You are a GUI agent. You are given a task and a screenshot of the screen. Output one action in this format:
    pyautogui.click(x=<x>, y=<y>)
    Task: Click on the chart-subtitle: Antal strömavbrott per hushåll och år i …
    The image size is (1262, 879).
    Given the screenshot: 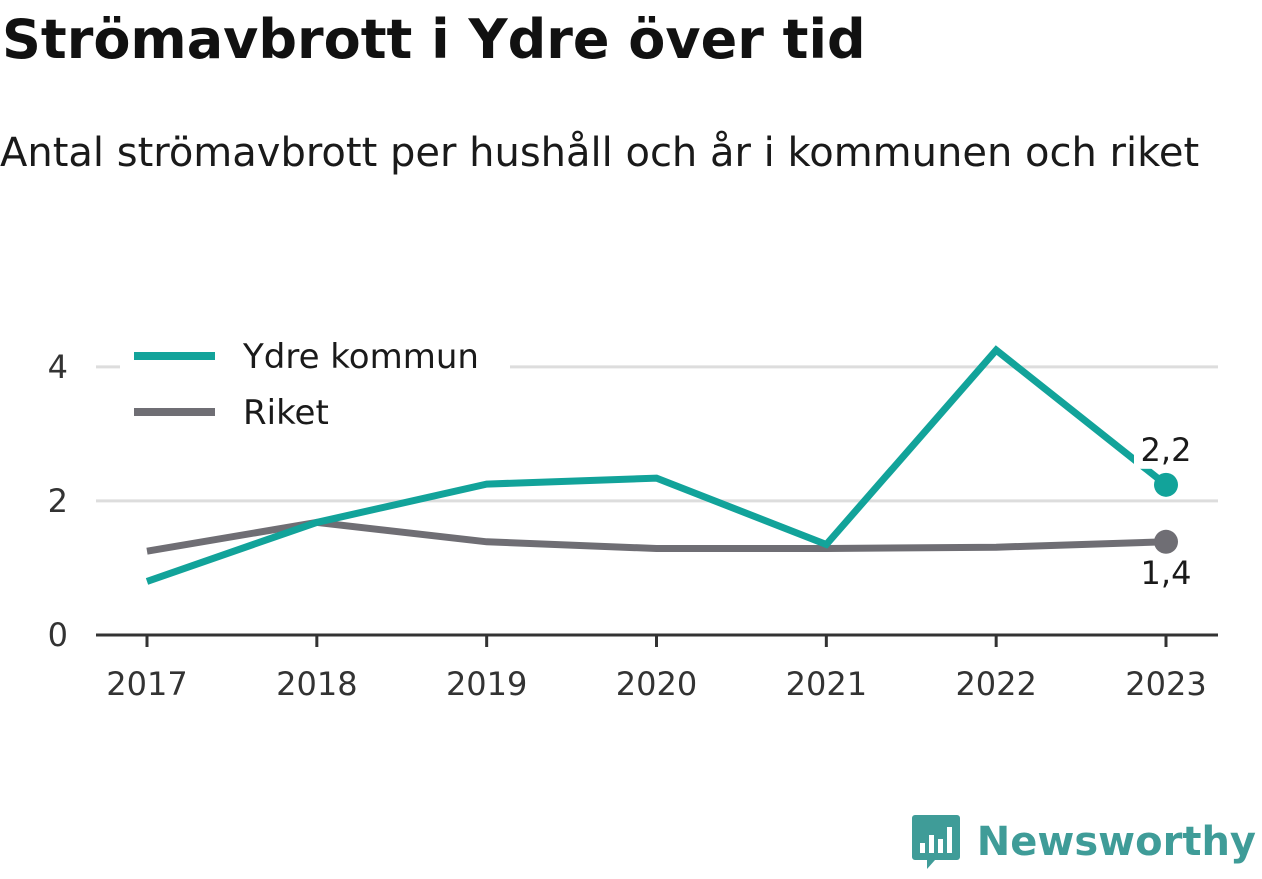 What is the action you would take?
    pyautogui.click(x=600, y=153)
    